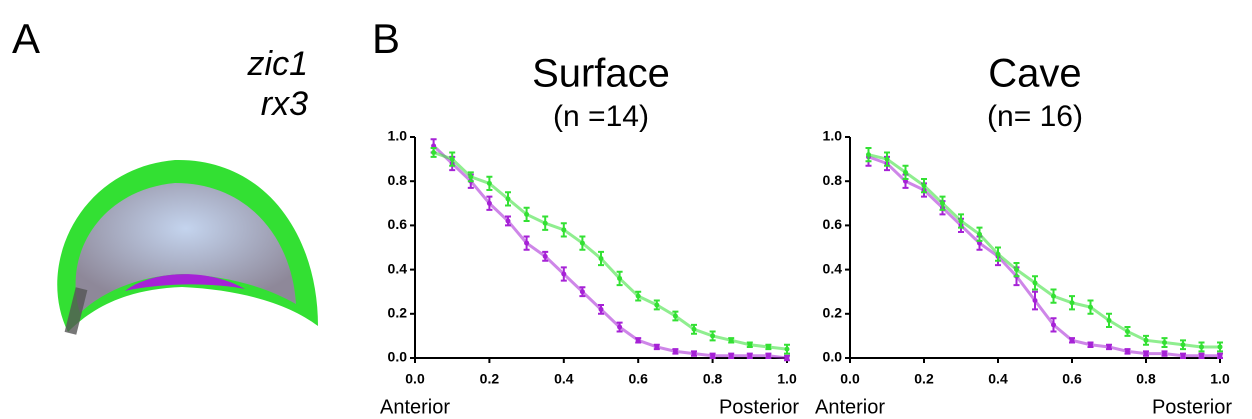  What do you see at coordinates (185, 282) in the screenshot?
I see `inner-band` at bounding box center [185, 282].